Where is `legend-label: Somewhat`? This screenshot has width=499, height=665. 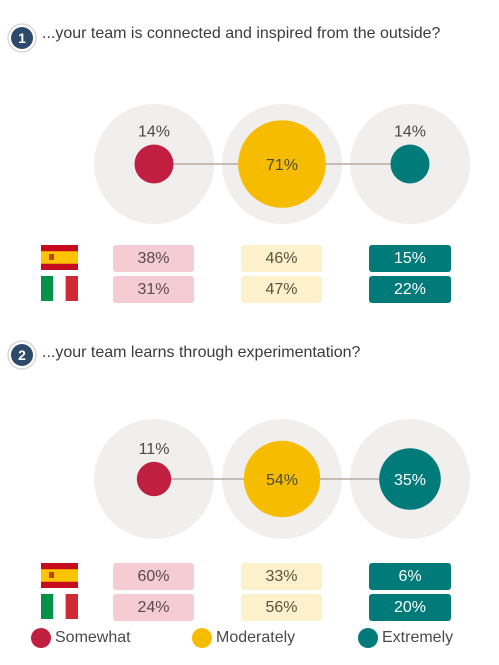 legend-label: Somewhat is located at coordinates (93, 637).